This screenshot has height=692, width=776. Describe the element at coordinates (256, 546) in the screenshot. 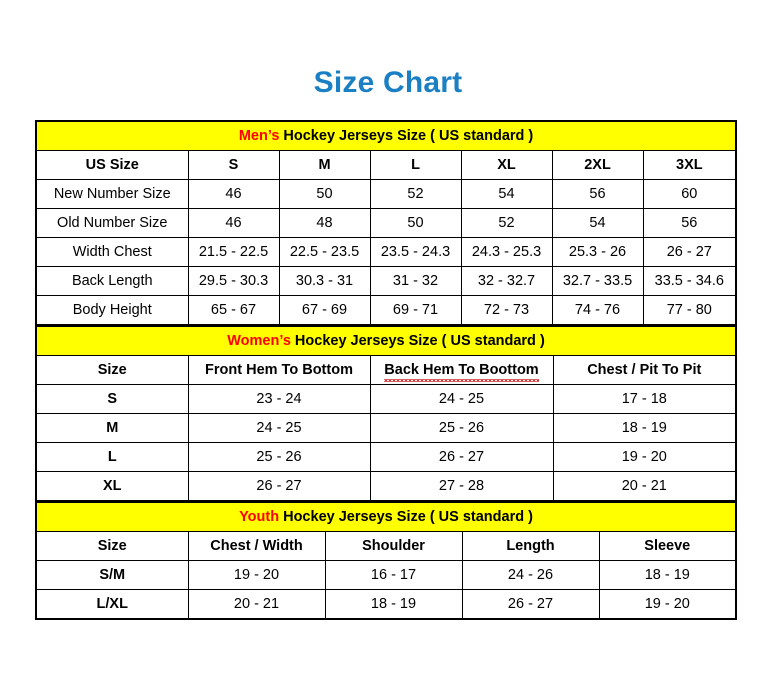

I see `youth-col-1: Chest / Width` at that location.